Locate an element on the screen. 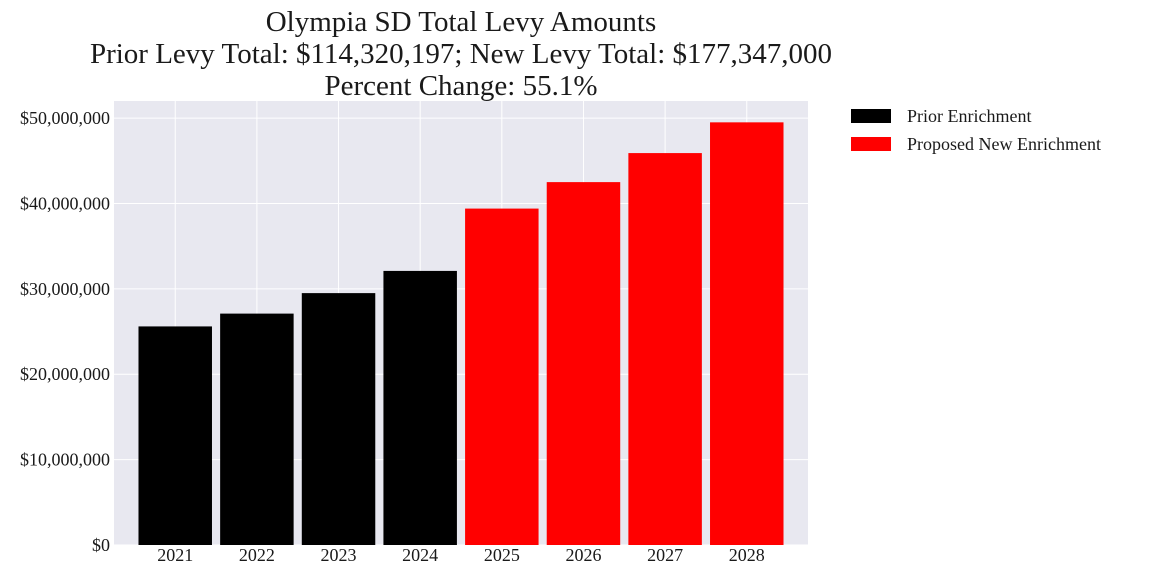  legend-label: Proposed New Enrichment is located at coordinates (1004, 144).